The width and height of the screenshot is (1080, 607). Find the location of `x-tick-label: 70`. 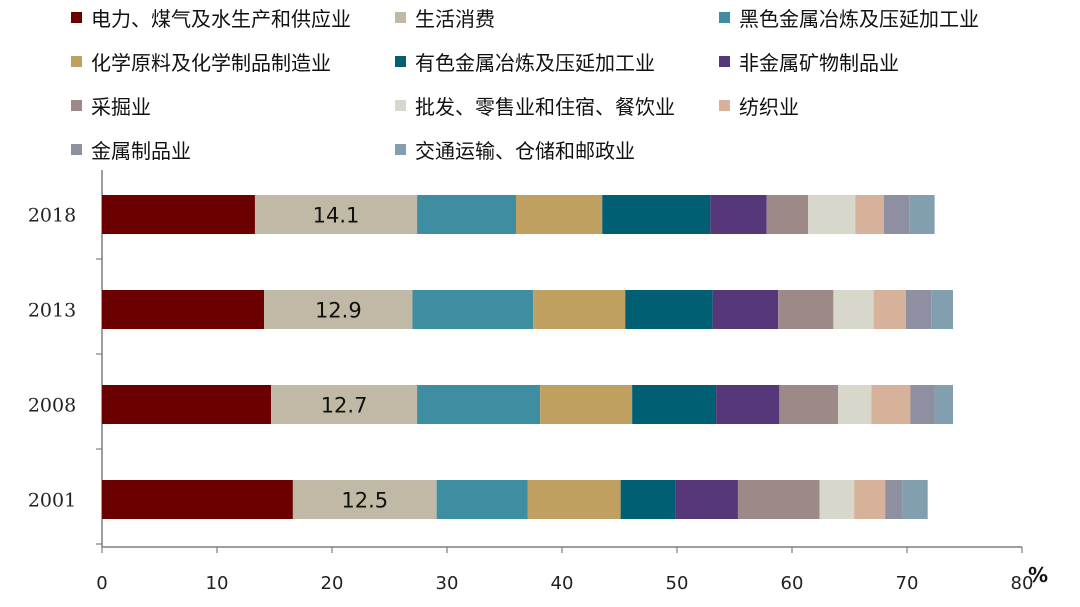

x-tick-label: 70 is located at coordinates (907, 583).